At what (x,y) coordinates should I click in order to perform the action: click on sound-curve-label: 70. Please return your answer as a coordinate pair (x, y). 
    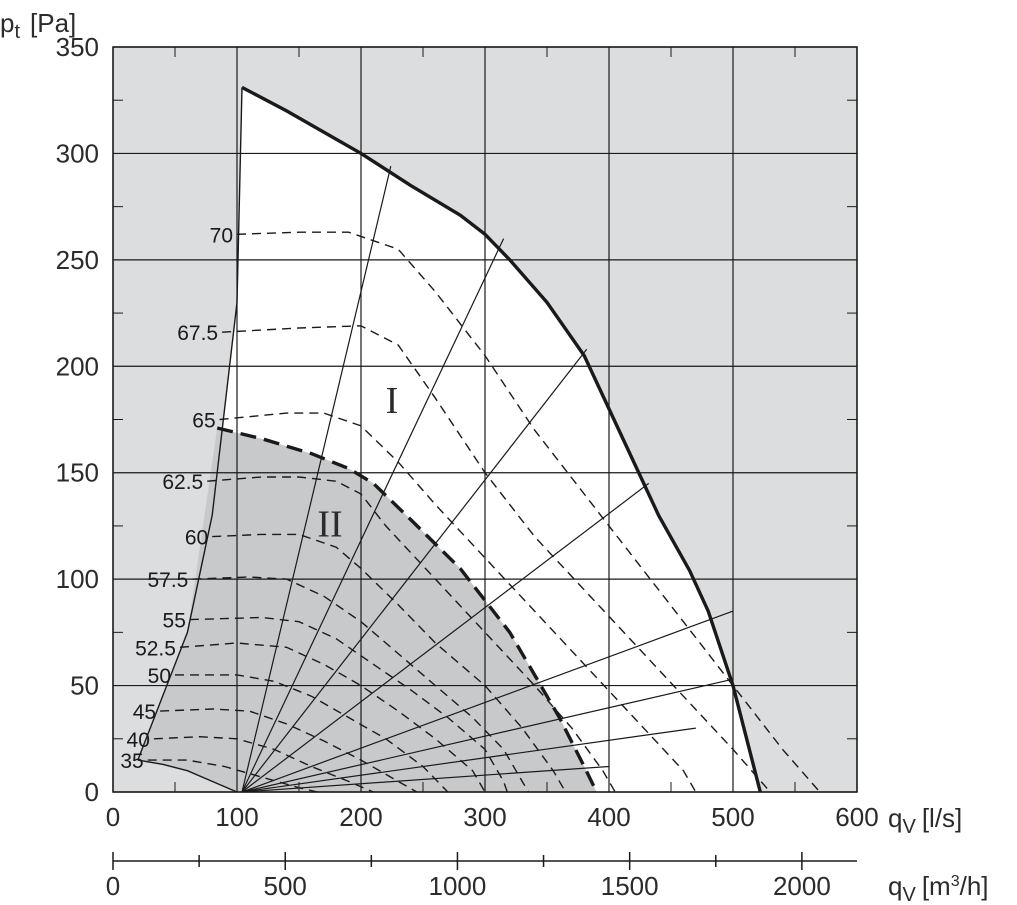
    Looking at the image, I should click on (221, 235).